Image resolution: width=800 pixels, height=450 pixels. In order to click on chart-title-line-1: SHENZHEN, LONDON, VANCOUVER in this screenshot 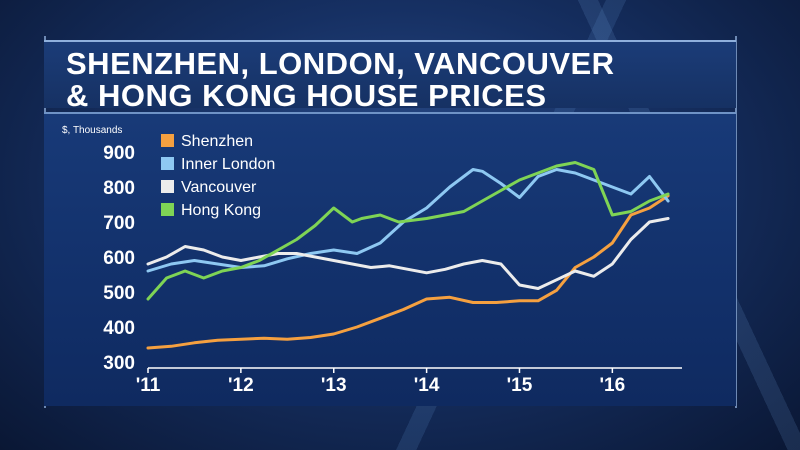, I will do `click(340, 63)`.